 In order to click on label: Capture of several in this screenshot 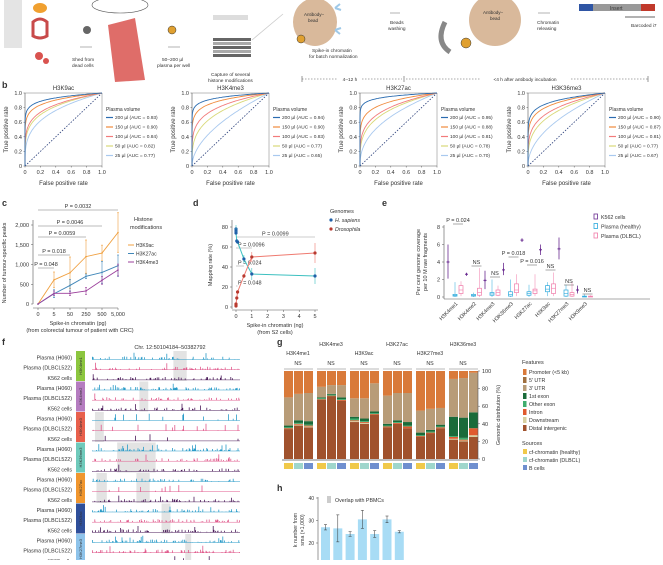, I will do `click(230, 75)`.